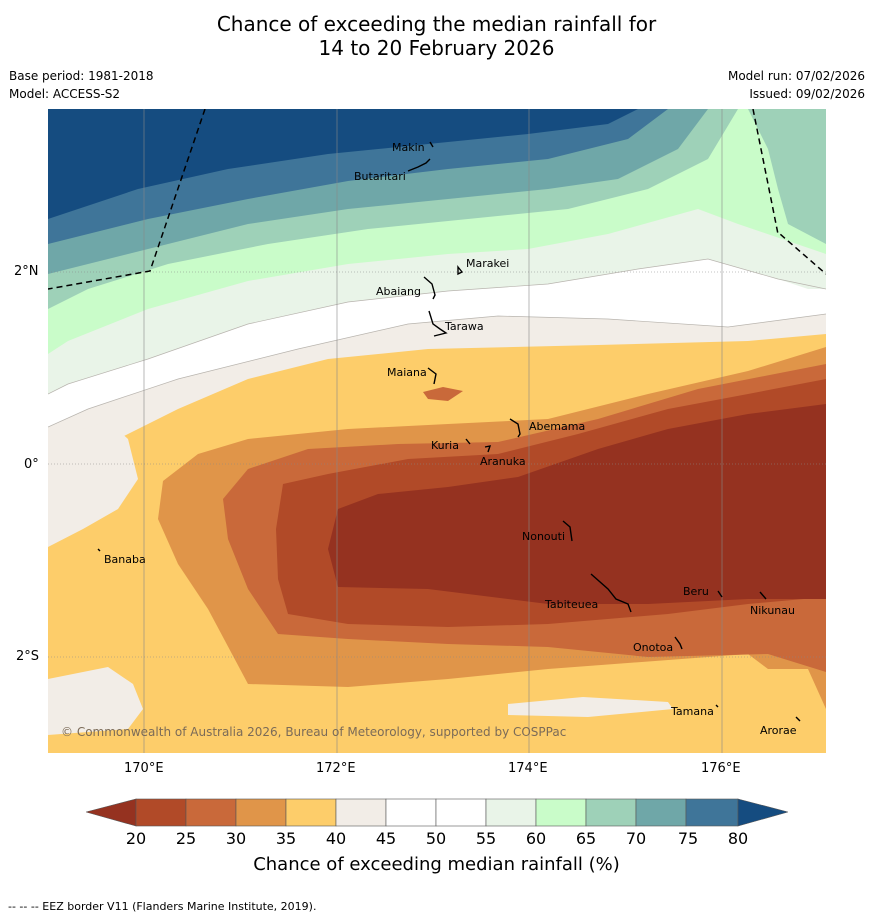  Describe the element at coordinates (796, 85) in the screenshot. I see `meta-right: Model run: 07/02/2026 Issued: 09/02/2026` at that location.